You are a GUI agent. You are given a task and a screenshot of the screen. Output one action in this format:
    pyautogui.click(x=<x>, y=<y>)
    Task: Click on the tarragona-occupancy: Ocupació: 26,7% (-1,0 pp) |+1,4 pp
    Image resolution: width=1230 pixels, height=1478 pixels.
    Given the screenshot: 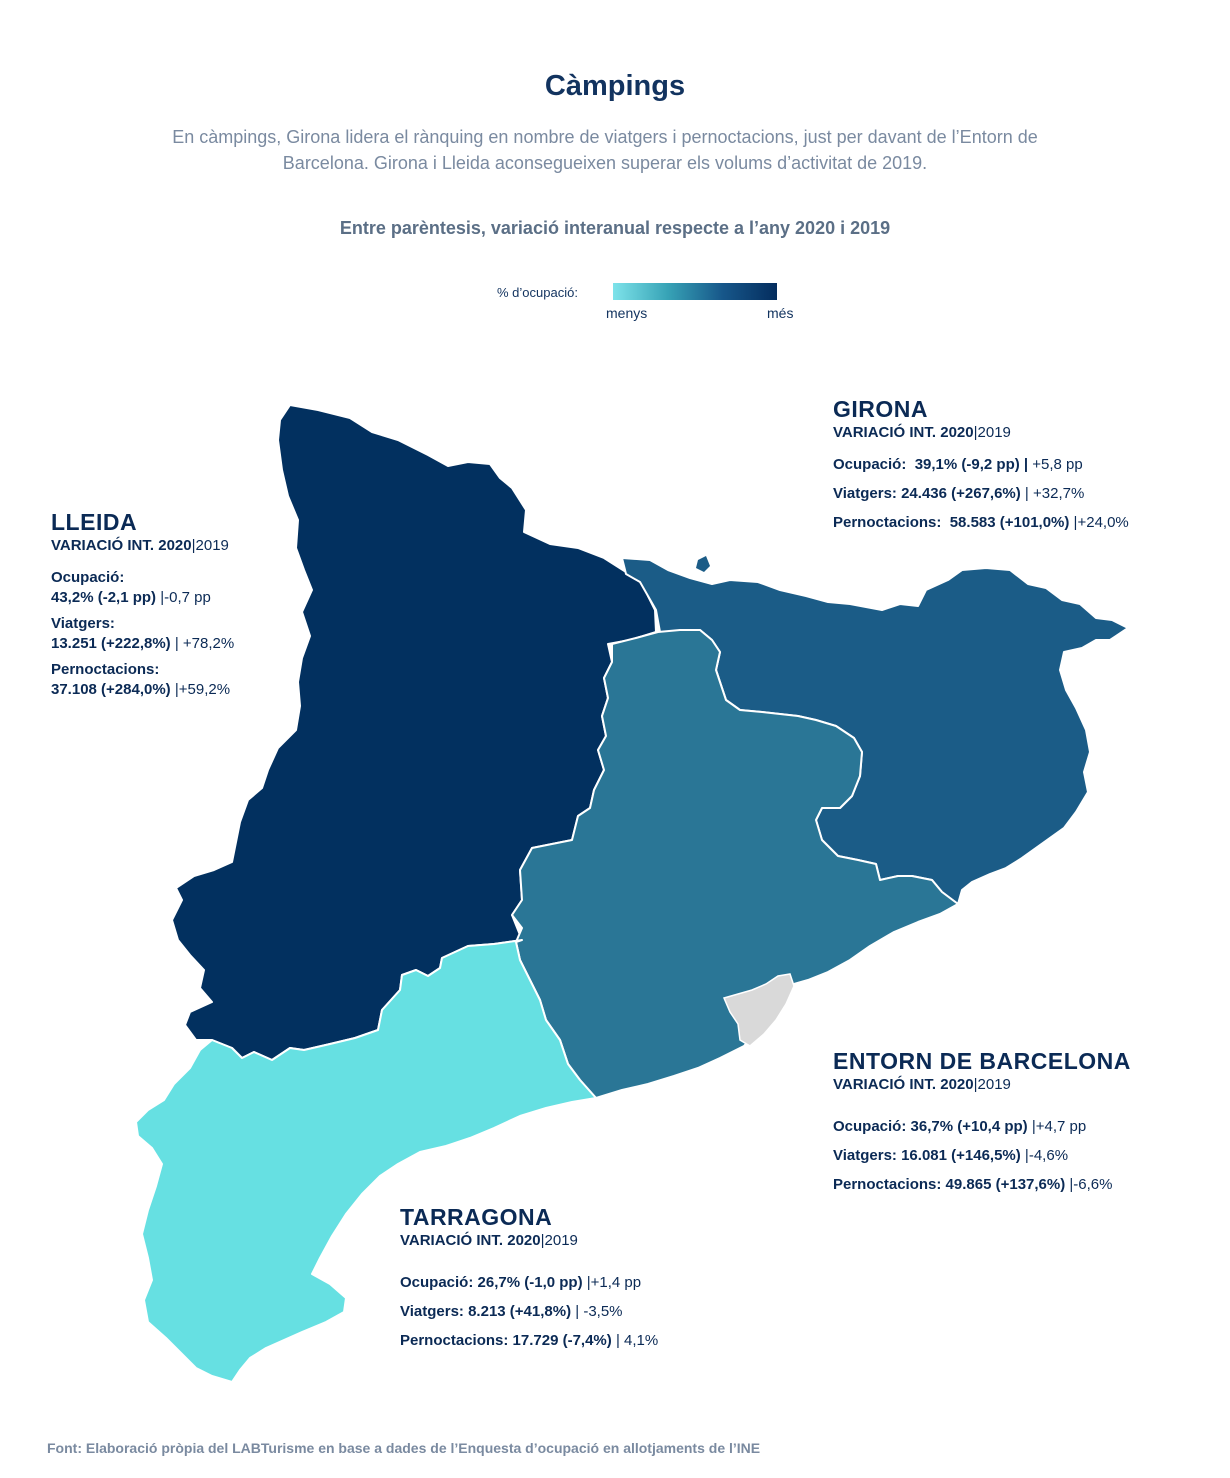 What is the action you would take?
    pyautogui.click(x=521, y=1282)
    